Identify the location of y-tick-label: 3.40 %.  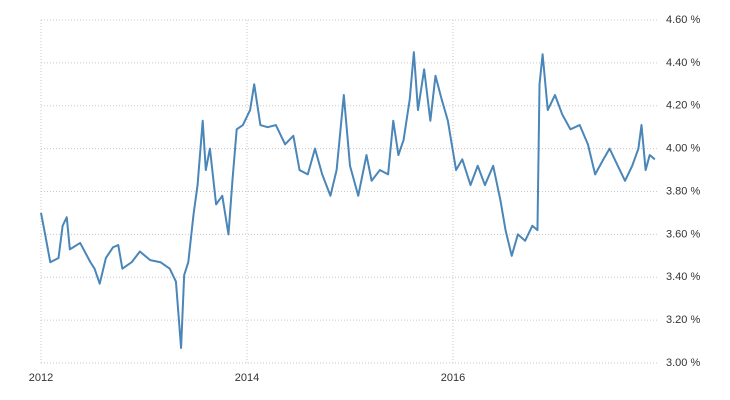
(683, 277).